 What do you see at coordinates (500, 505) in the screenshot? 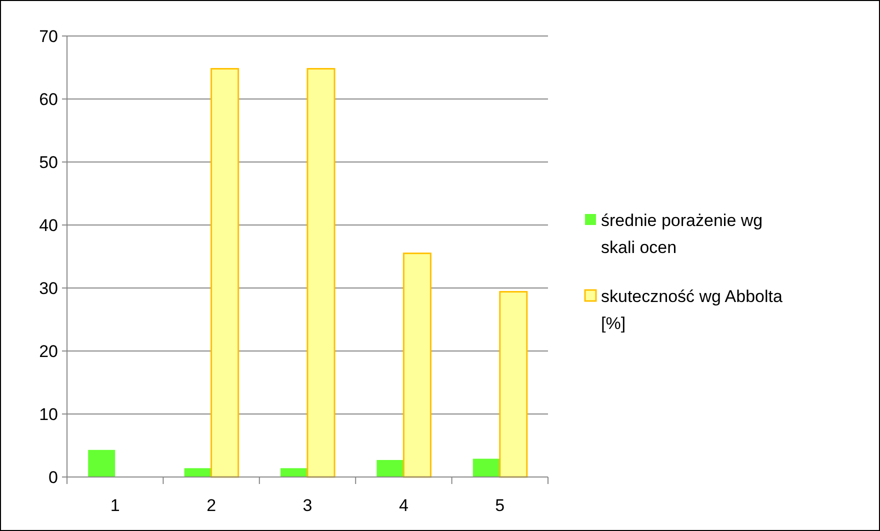
I see `x-tick-label: 5` at bounding box center [500, 505].